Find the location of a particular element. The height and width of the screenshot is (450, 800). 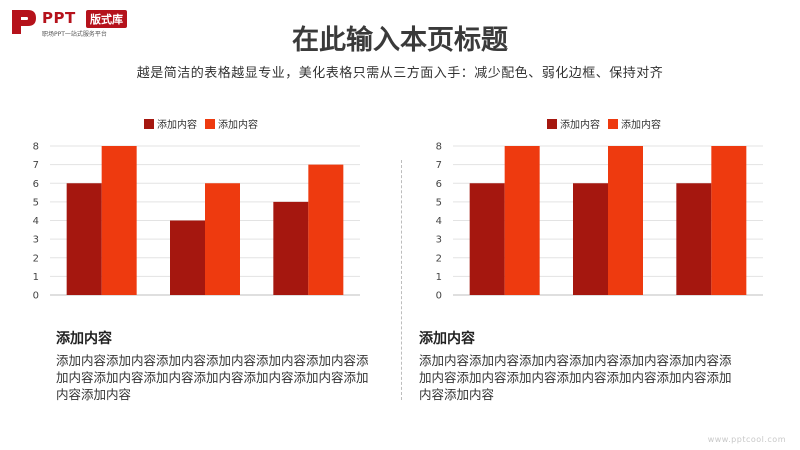

logo-badge: 版式库 is located at coordinates (106, 19).